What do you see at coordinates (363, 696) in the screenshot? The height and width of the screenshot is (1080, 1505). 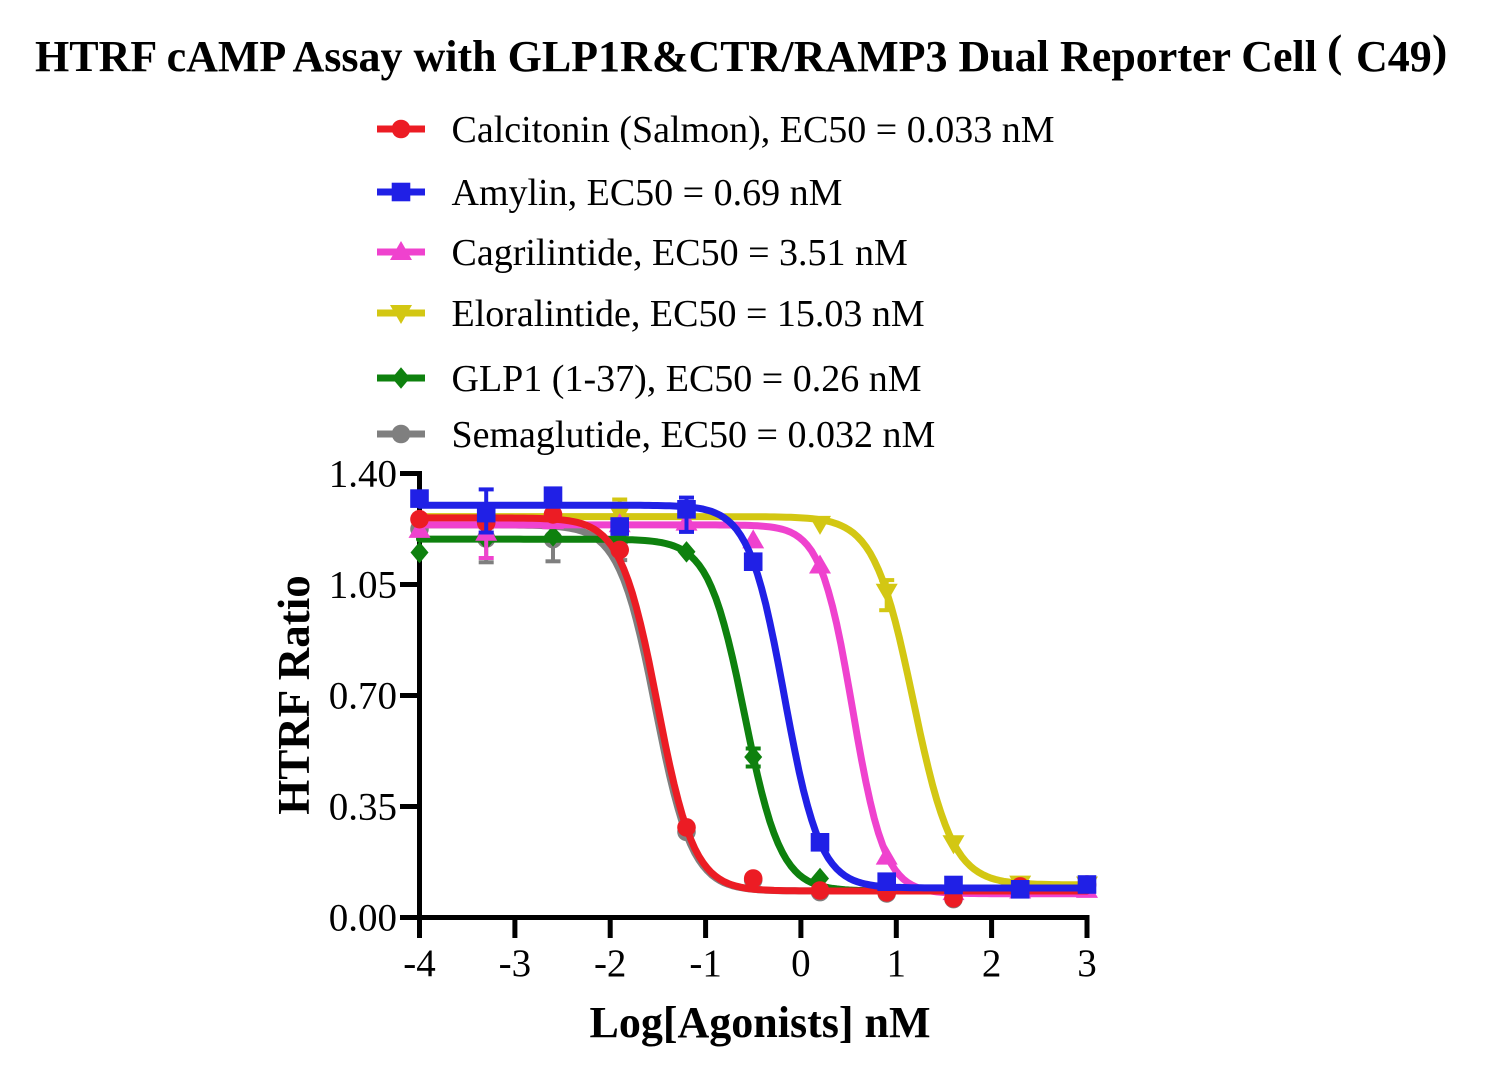 I see `svg-text: 0.70` at bounding box center [363, 696].